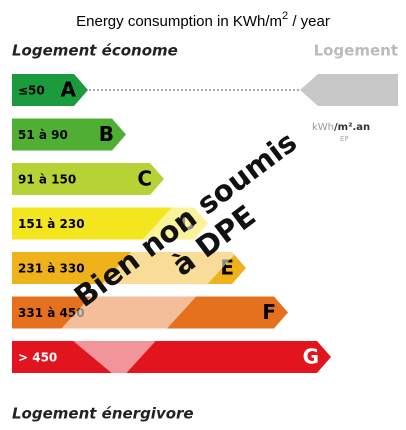  What do you see at coordinates (344, 139) in the screenshot?
I see `unit-sub: EP` at bounding box center [344, 139].